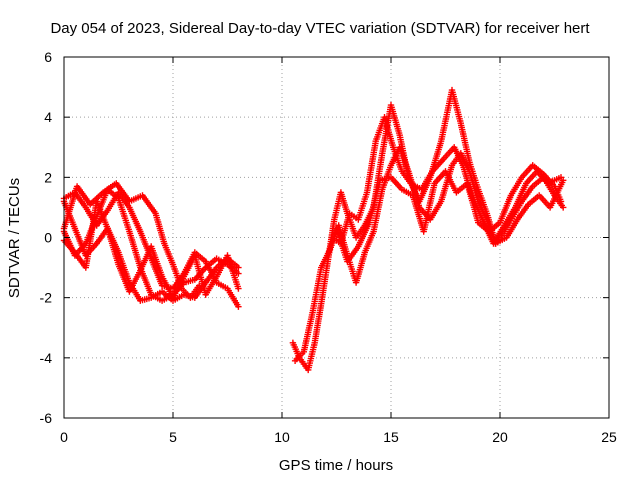 The image size is (640, 480). I want to click on x-tick-label: 5, so click(173, 437).